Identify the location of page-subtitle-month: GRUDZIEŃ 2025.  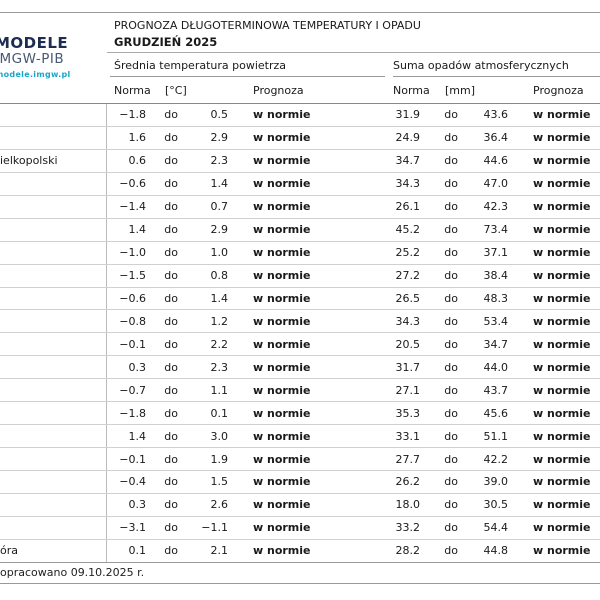
(166, 42).